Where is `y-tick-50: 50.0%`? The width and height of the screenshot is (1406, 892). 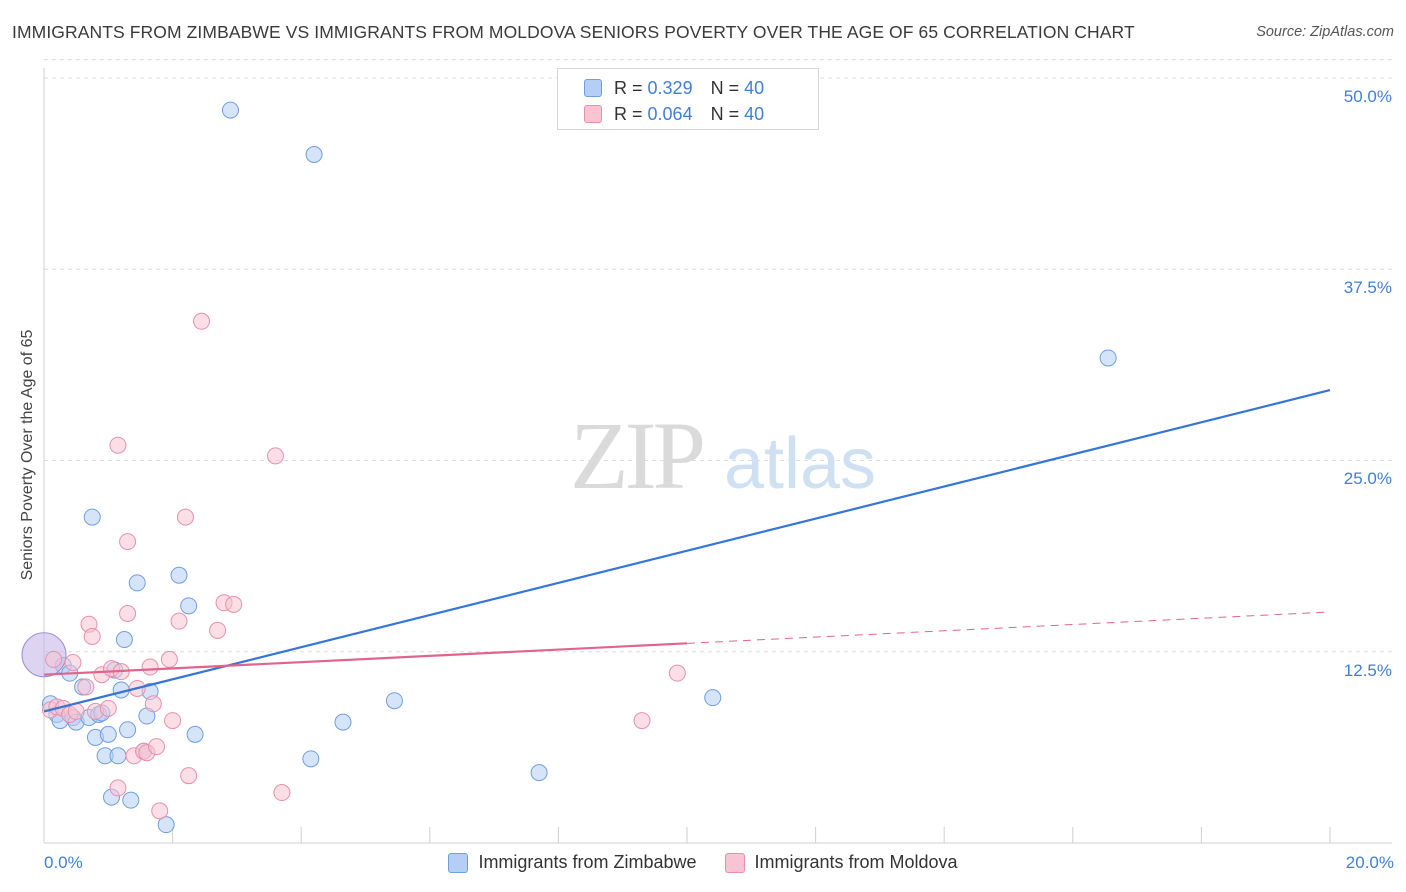
y-tick-50: 50.0% is located at coordinates (1367, 96).